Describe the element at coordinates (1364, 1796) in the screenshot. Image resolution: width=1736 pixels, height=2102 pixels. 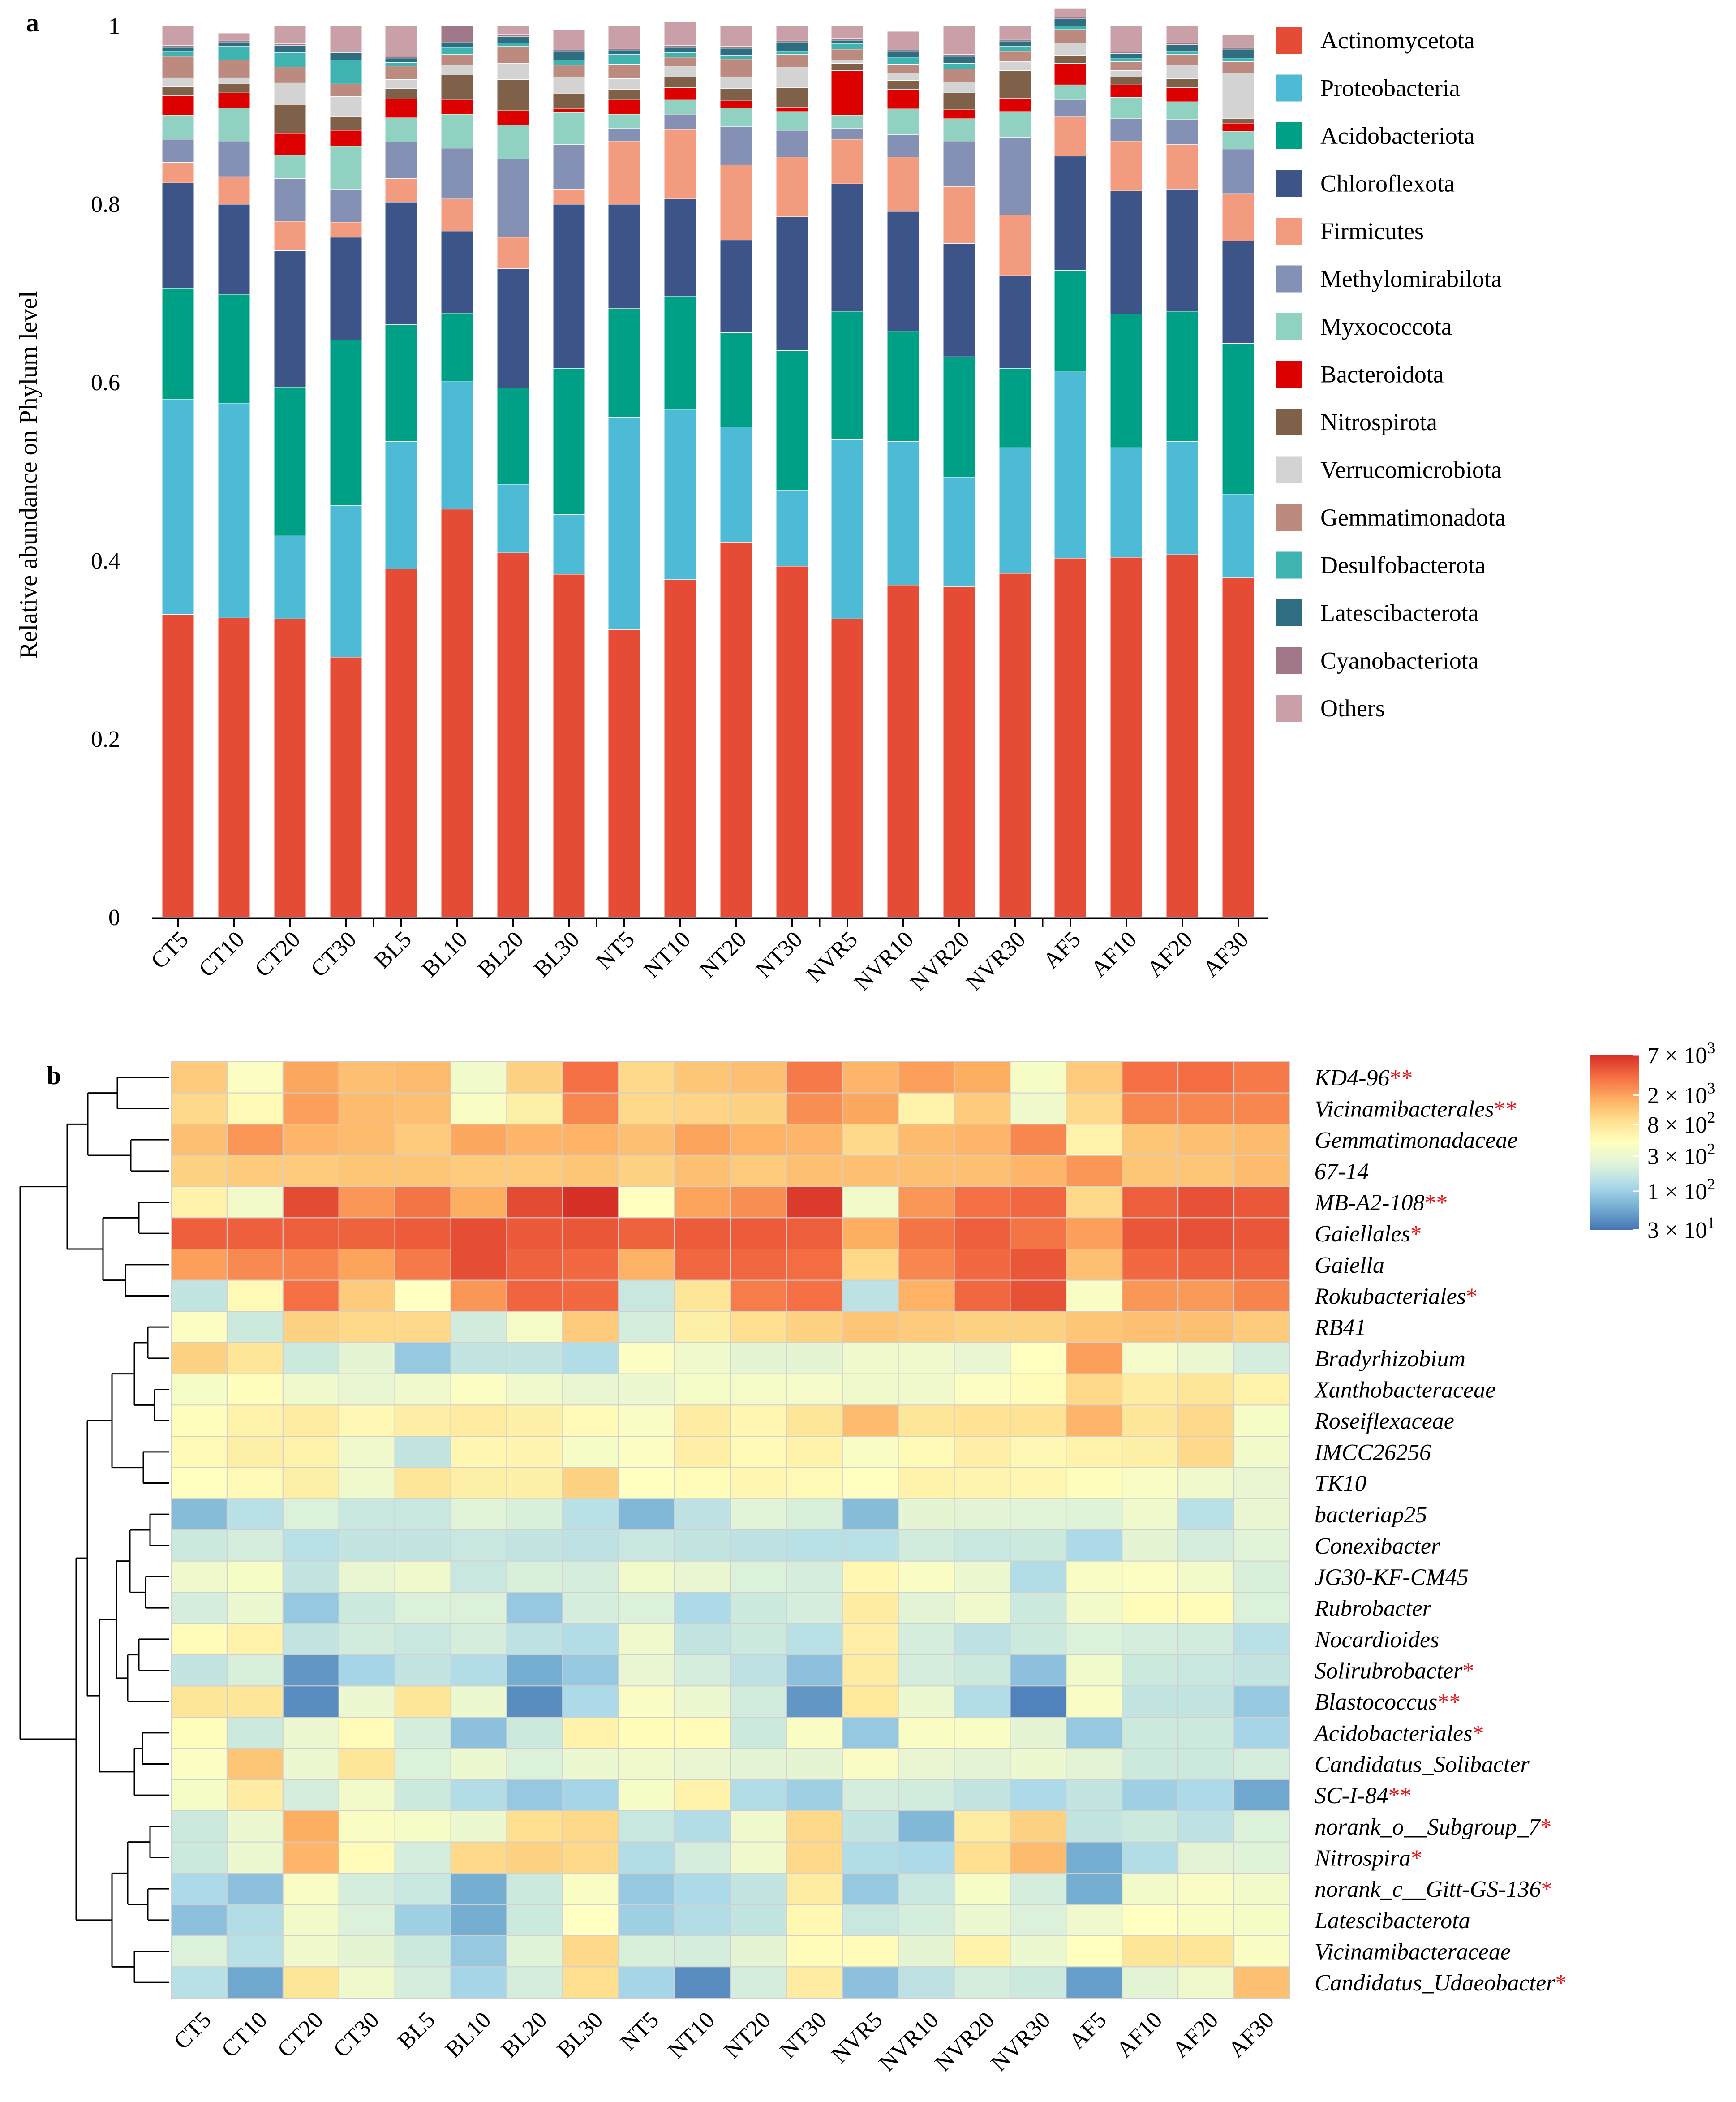
I see `row-label: SC-I-84**` at that location.